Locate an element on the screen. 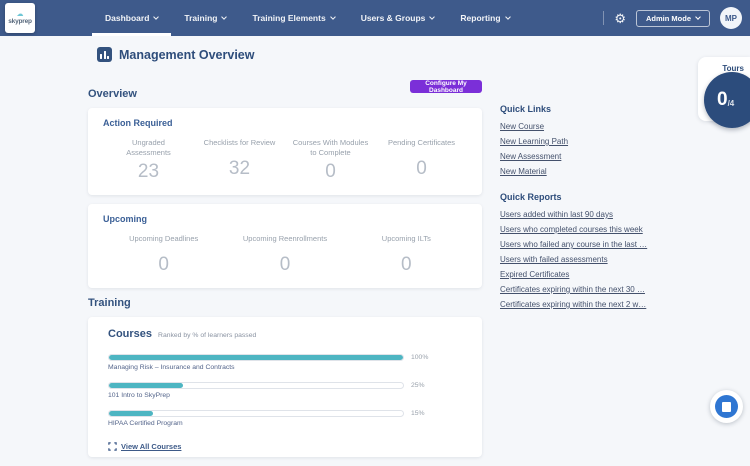 This screenshot has height=466, width=750. metric-label: Upcoming ILTs is located at coordinates (406, 239).